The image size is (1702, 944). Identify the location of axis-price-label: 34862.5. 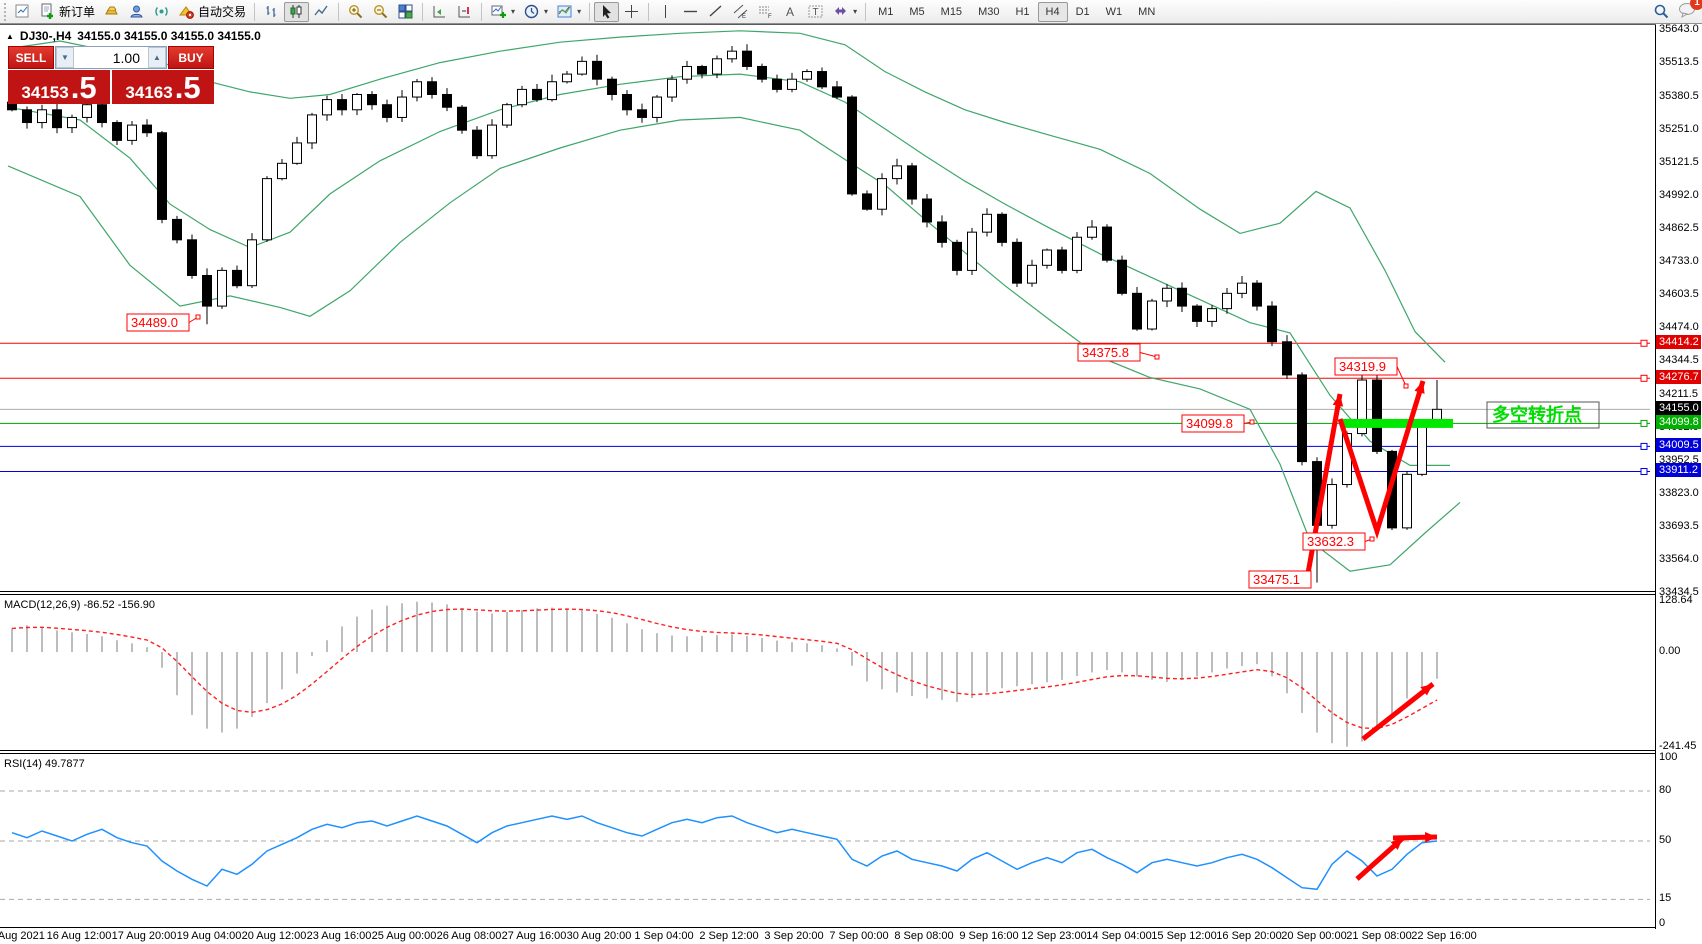
(1679, 228).